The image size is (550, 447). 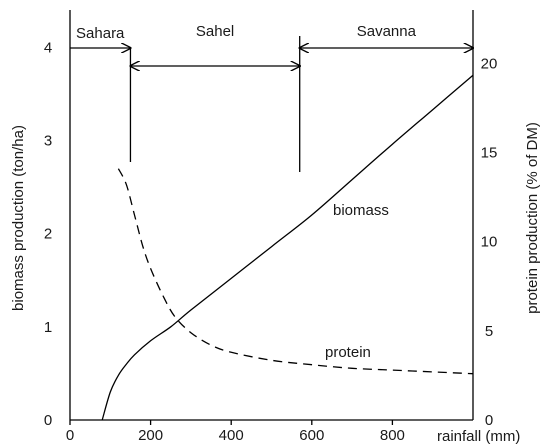 What do you see at coordinates (100, 33) in the screenshot?
I see `zone-label-sahara: Sahara` at bounding box center [100, 33].